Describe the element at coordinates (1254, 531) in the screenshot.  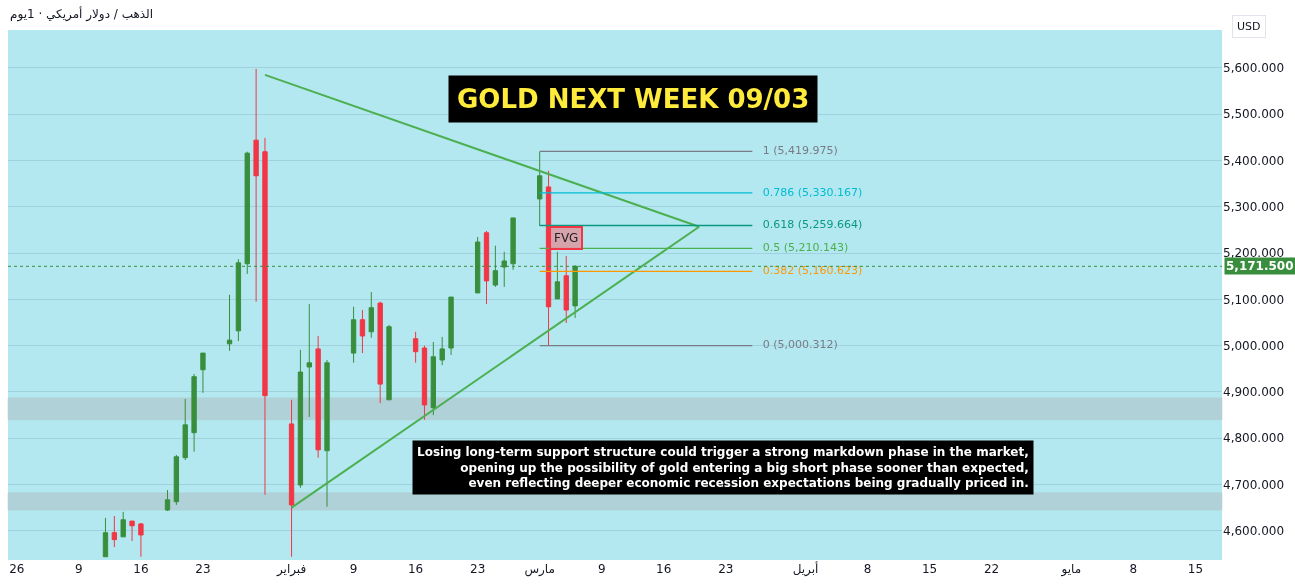
I see `y-tick-label: 4,600.000` at that location.